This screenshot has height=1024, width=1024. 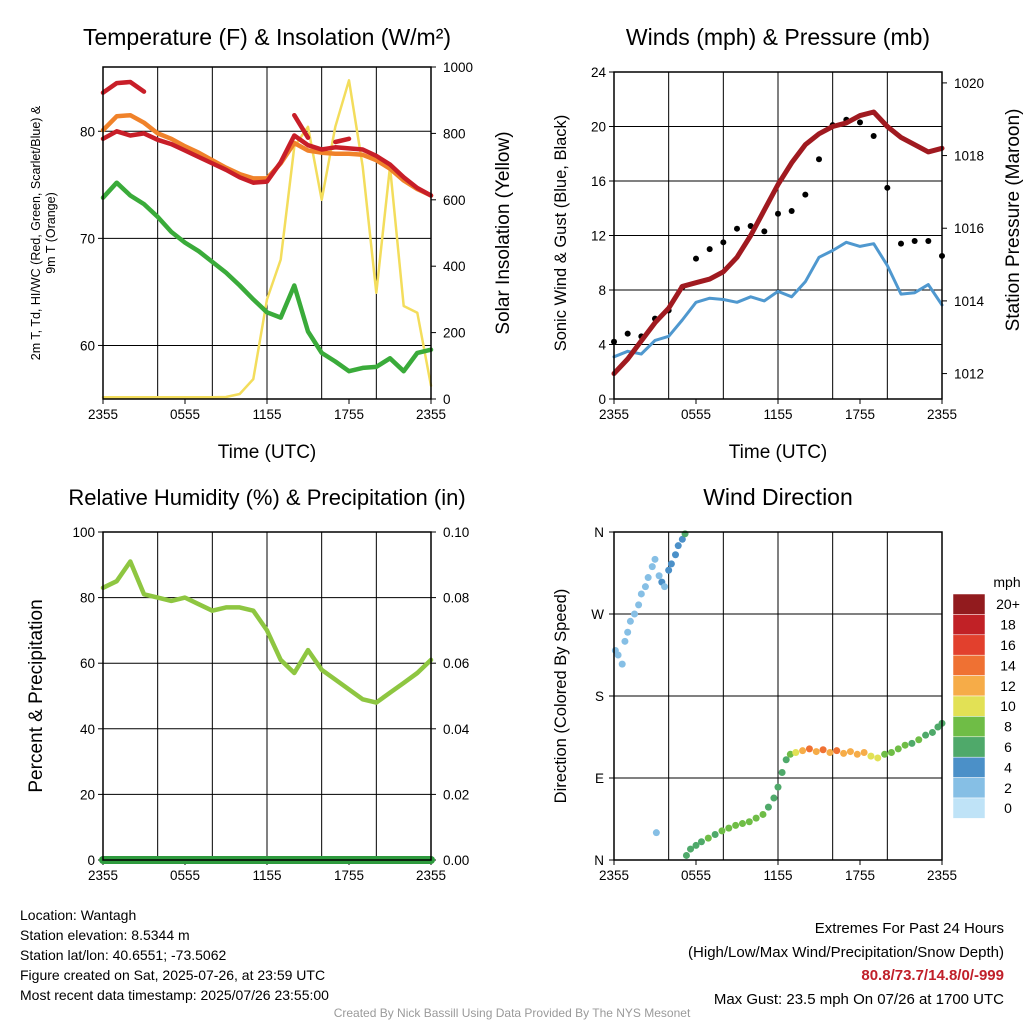 I want to click on y-tick-label: 20, so click(x=87, y=794).